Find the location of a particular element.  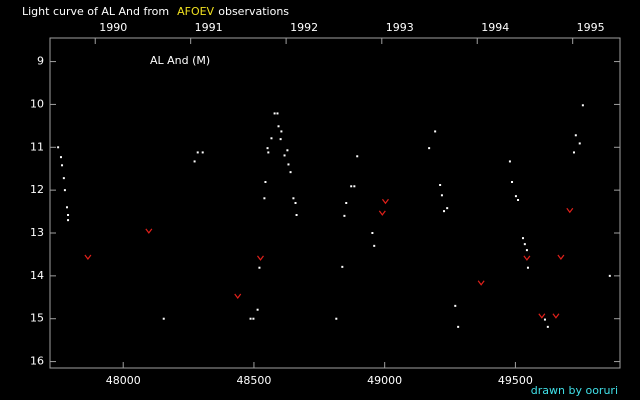

x-tick-label: 48000 is located at coordinates (123, 380).